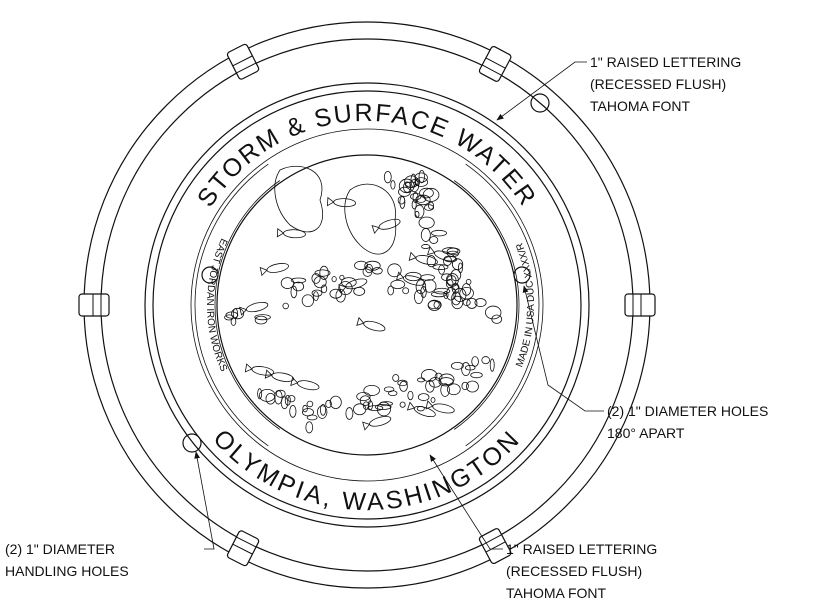 The height and width of the screenshot is (612, 829). Describe the element at coordinates (658, 84) in the screenshot. I see `callout-line: (RECESSED FLUSH)` at that location.